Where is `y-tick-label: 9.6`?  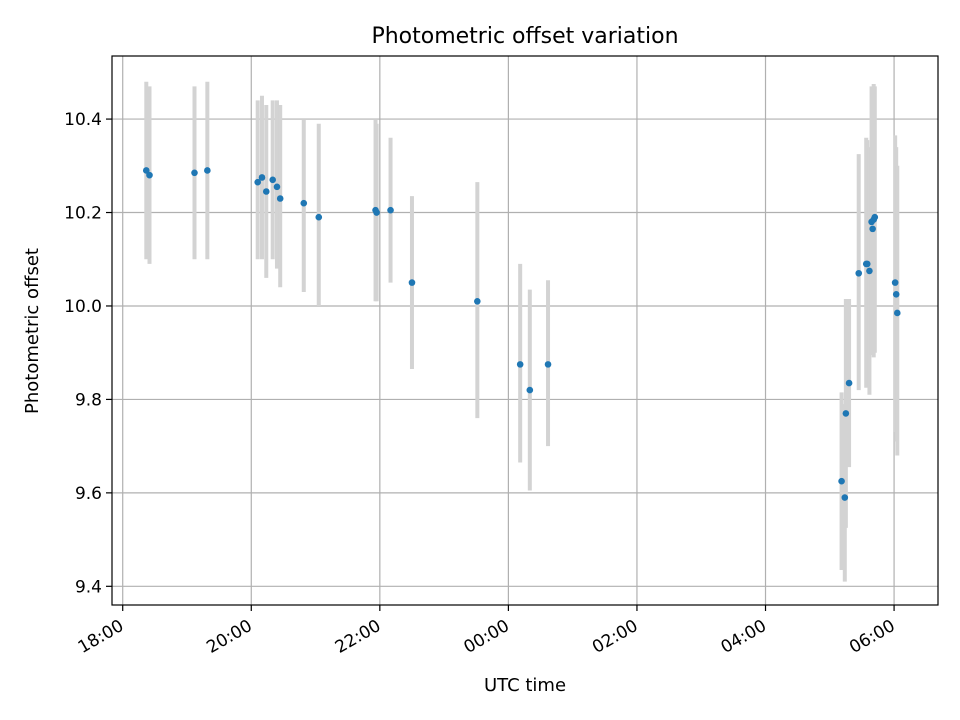 y-tick-label: 9.6 is located at coordinates (88, 494).